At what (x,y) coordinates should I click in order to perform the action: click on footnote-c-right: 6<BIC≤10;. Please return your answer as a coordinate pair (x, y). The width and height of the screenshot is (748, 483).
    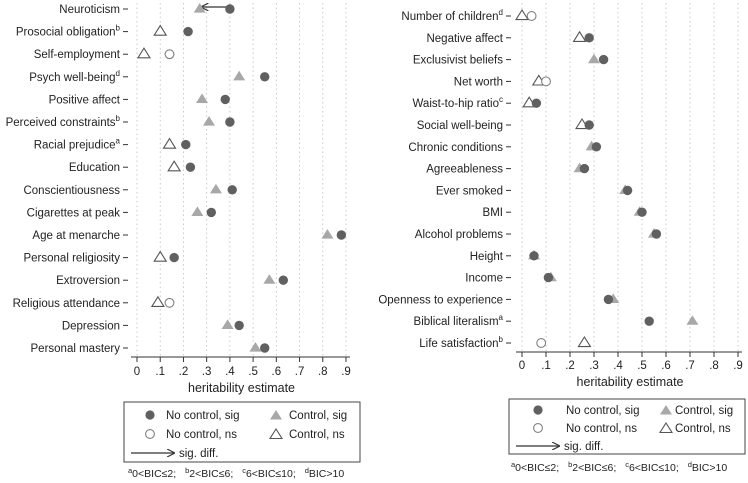
    Looking at the image, I should click on (654, 468).